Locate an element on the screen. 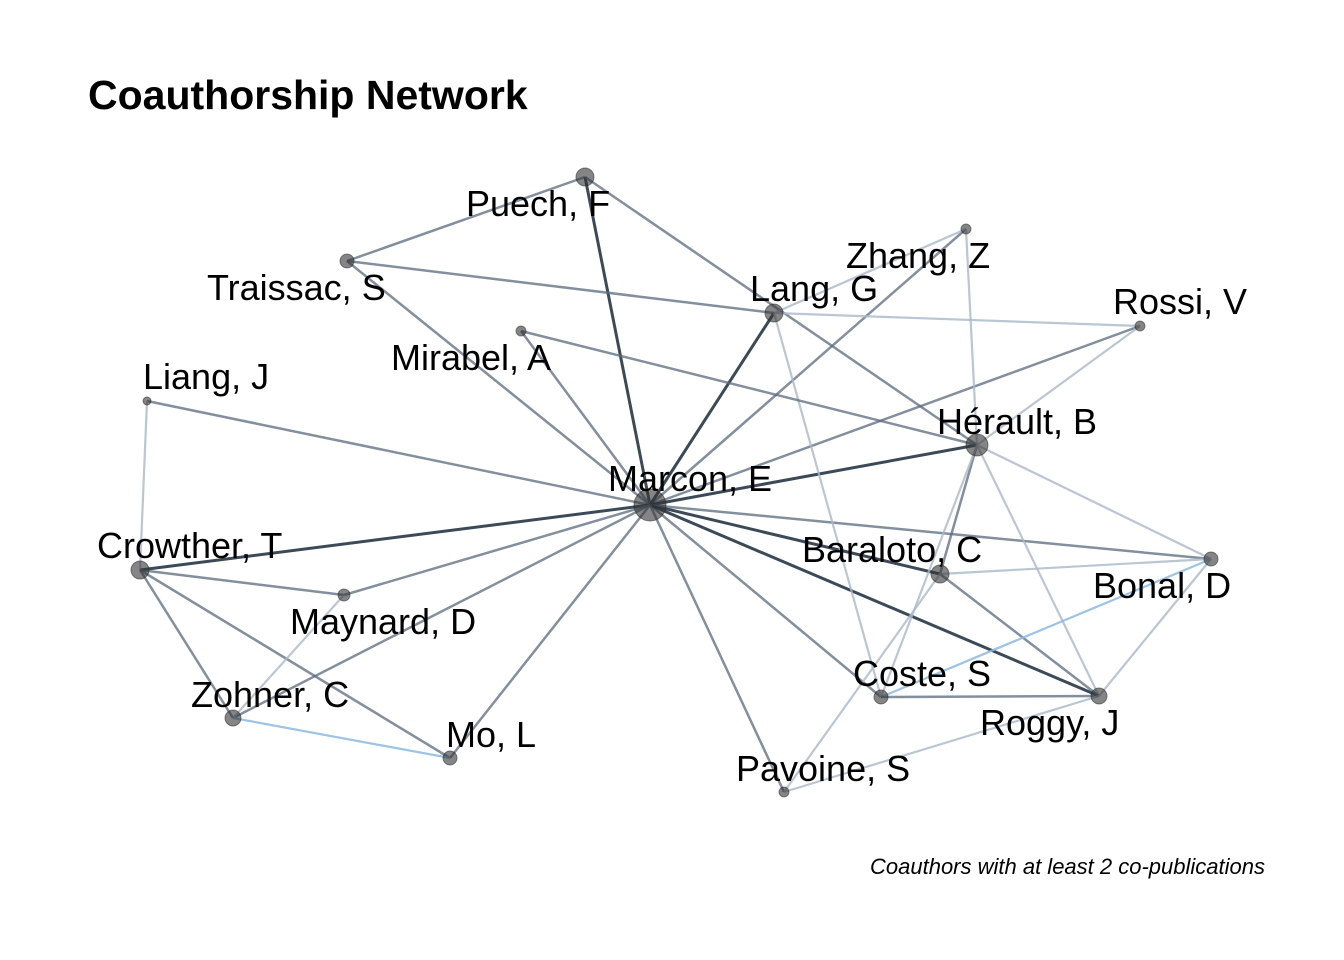 This screenshot has width=1344, height=960. edge-herault-roggy is located at coordinates (1038, 570).